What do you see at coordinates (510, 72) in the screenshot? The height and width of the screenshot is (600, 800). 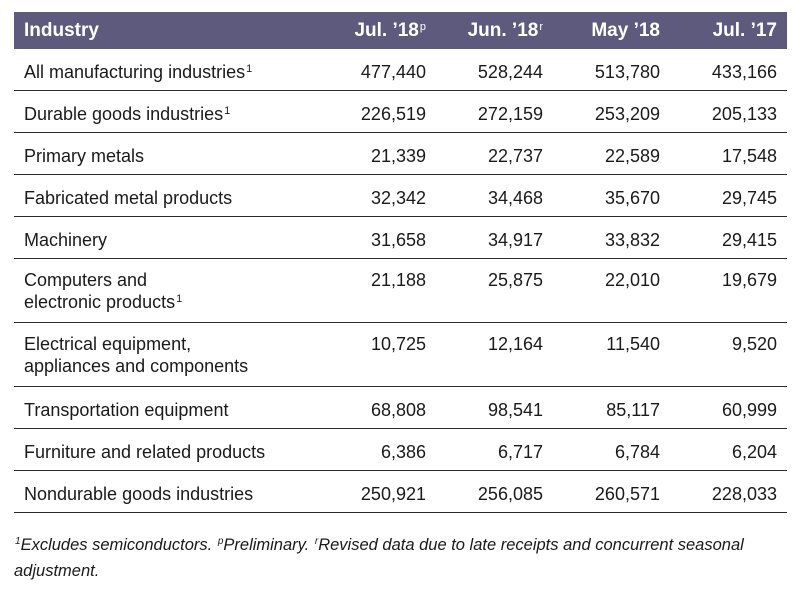 I see `row-value-cell: 528,244` at bounding box center [510, 72].